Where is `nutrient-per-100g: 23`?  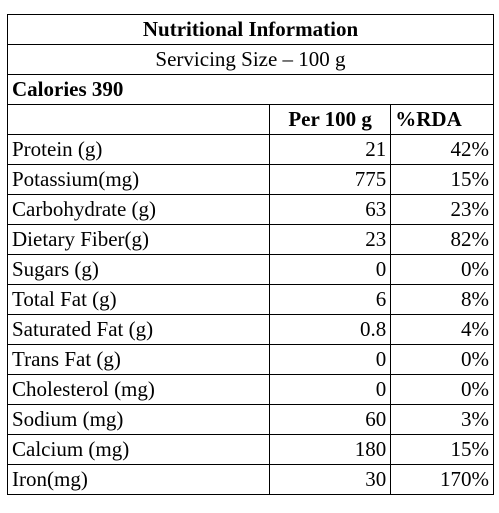 nutrient-per-100g: 23 is located at coordinates (330, 239).